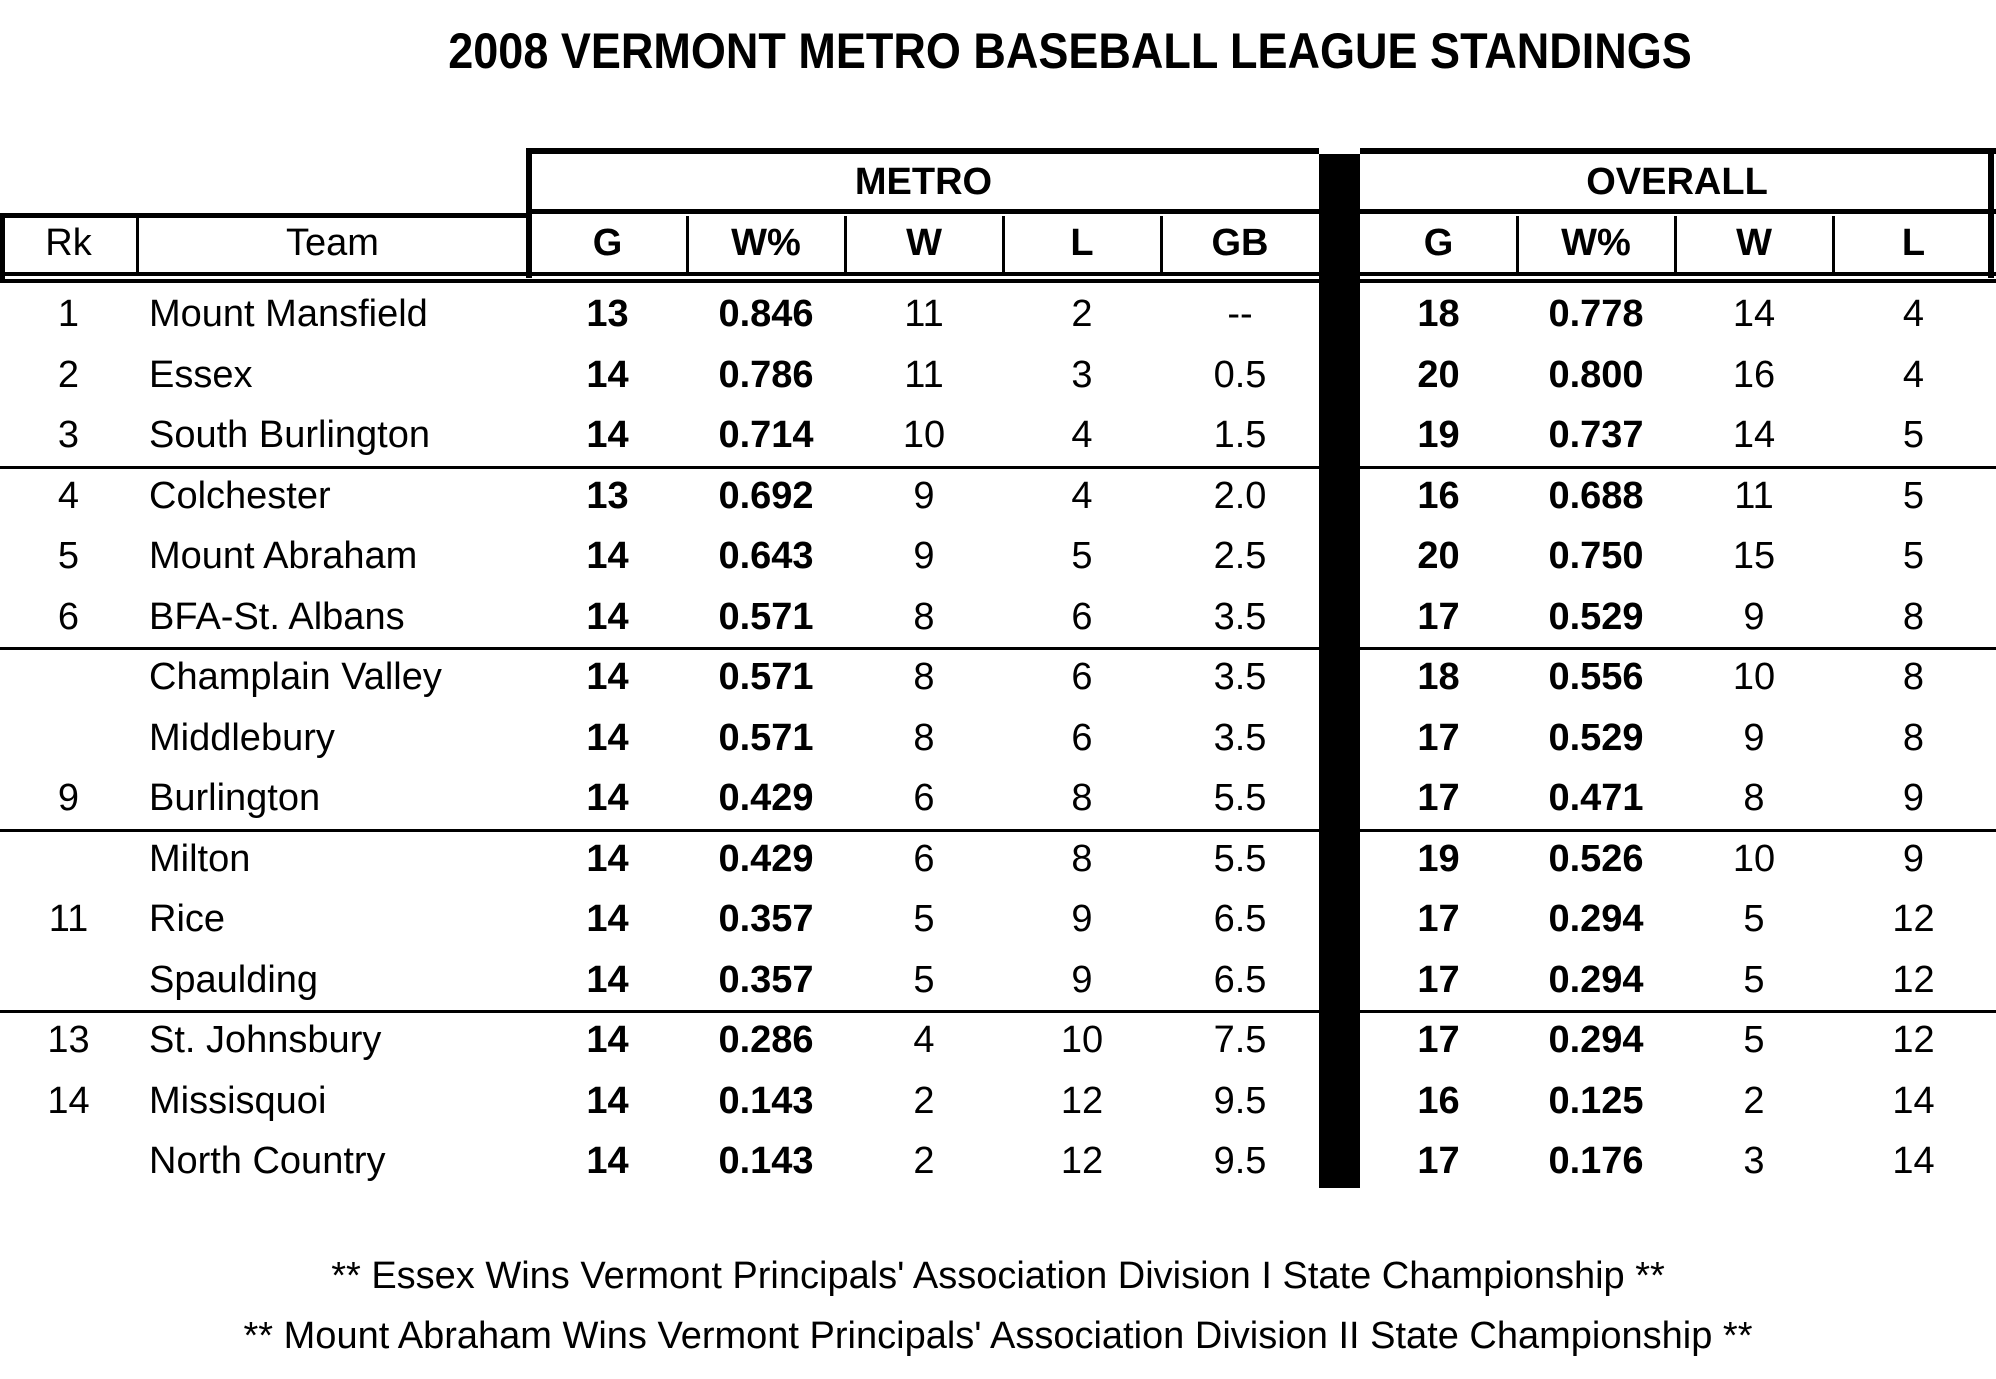 The image size is (1996, 1379). Describe the element at coordinates (1754, 1100) in the screenshot. I see `cell-overall-w: 2` at that location.